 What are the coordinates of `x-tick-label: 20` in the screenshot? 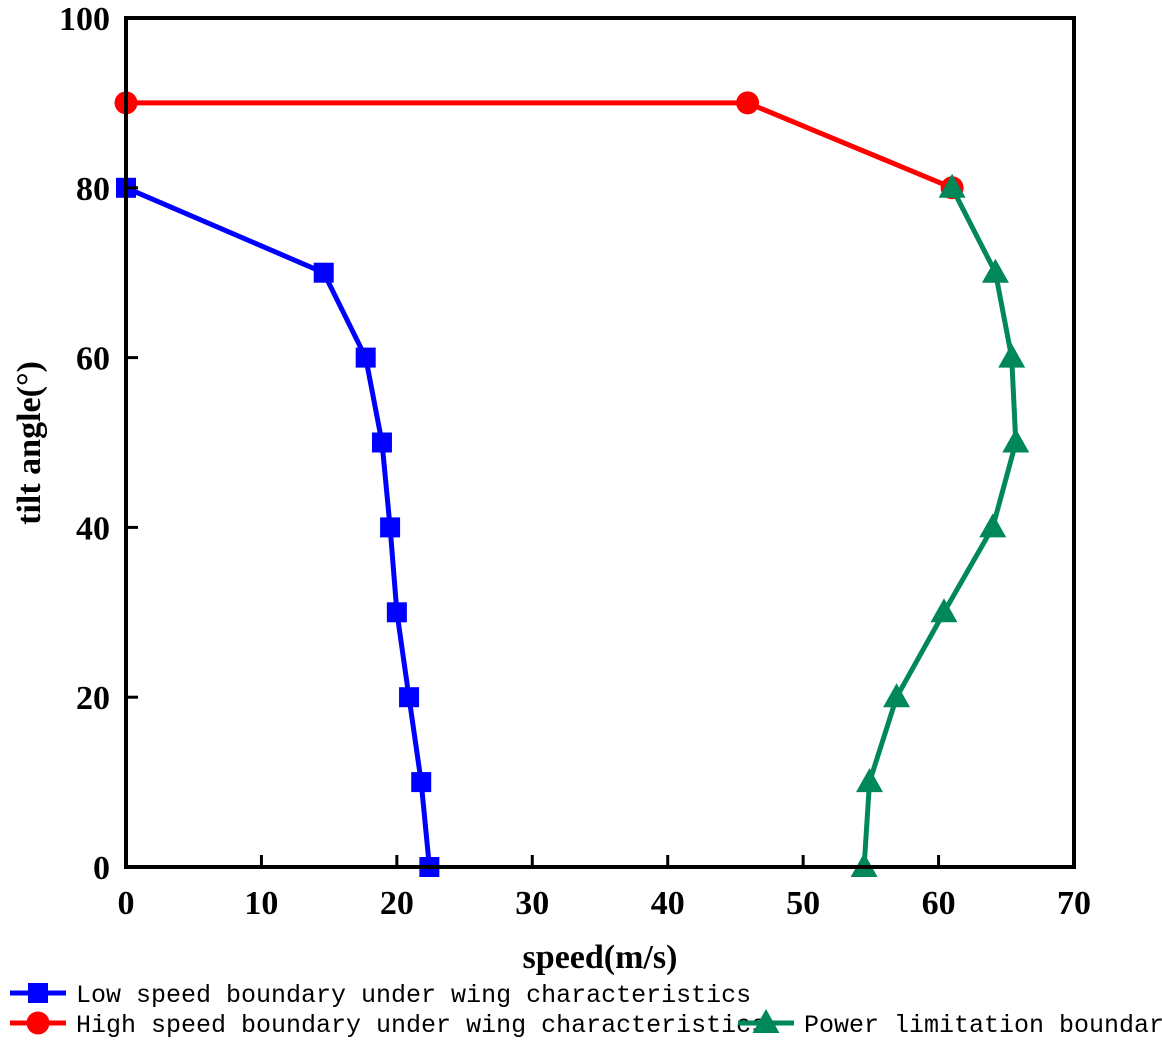 It's located at (397, 903).